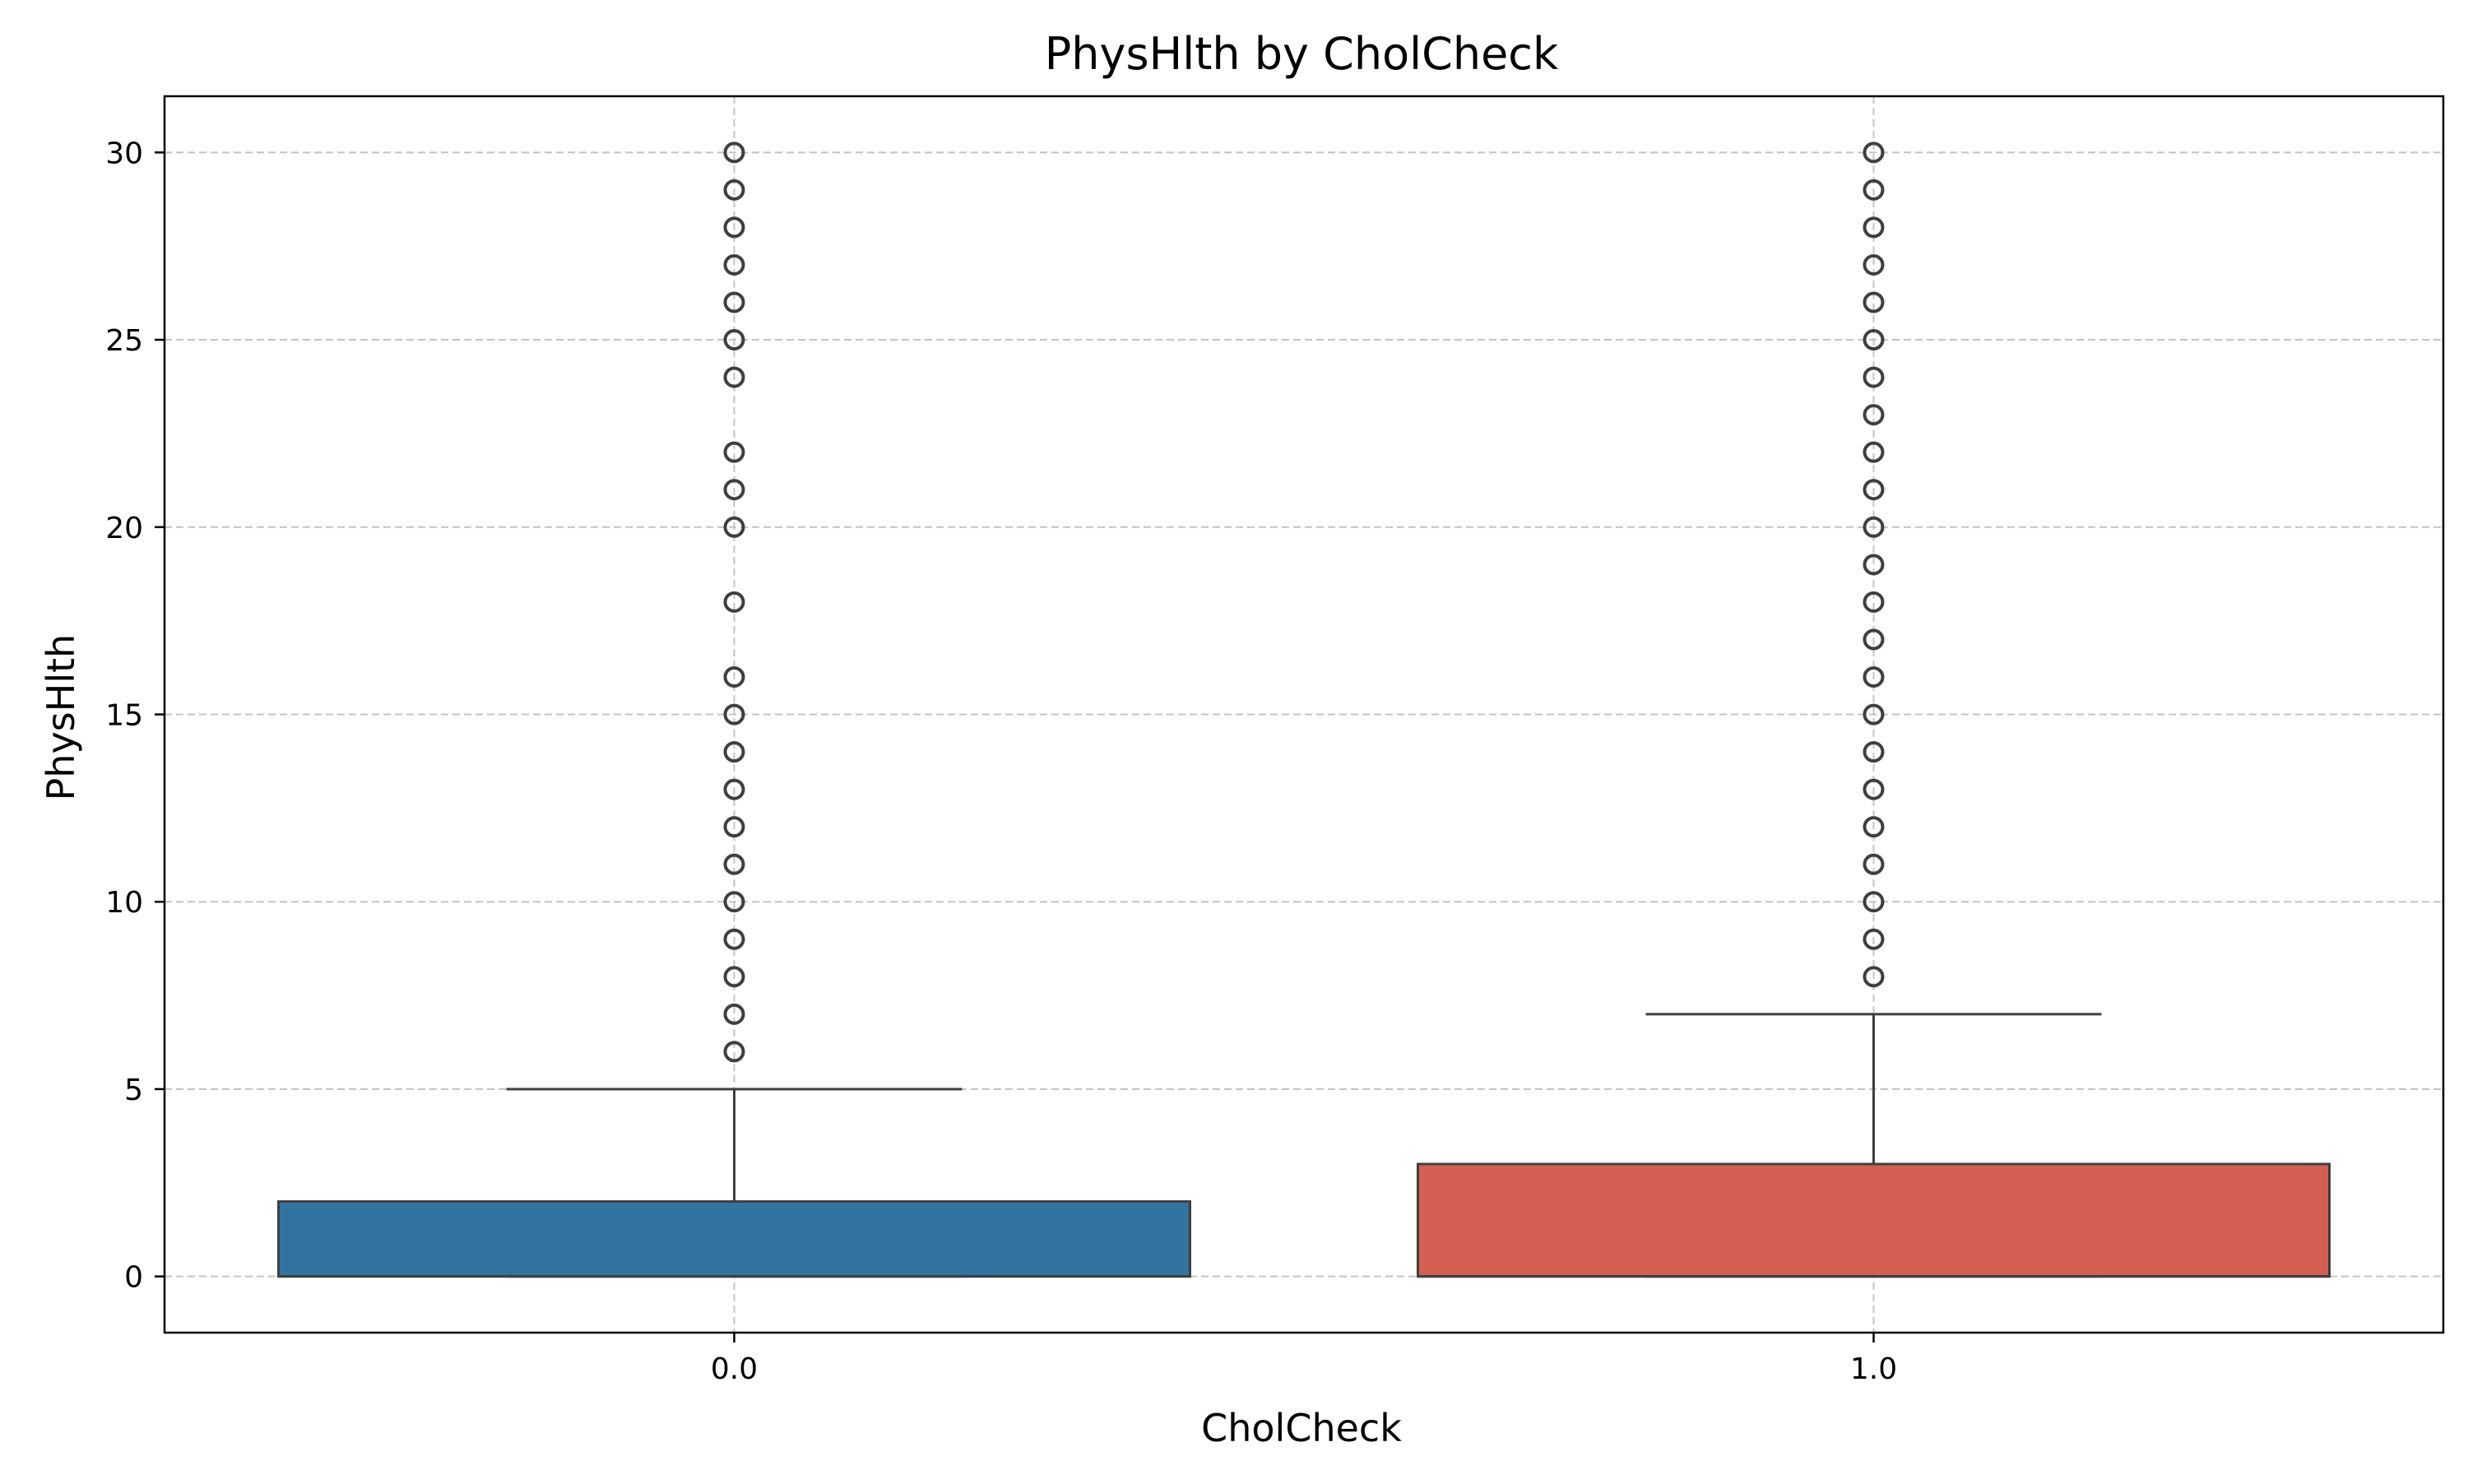 The image size is (2468, 1484). I want to click on box-group-1.0, so click(1874, 1145).